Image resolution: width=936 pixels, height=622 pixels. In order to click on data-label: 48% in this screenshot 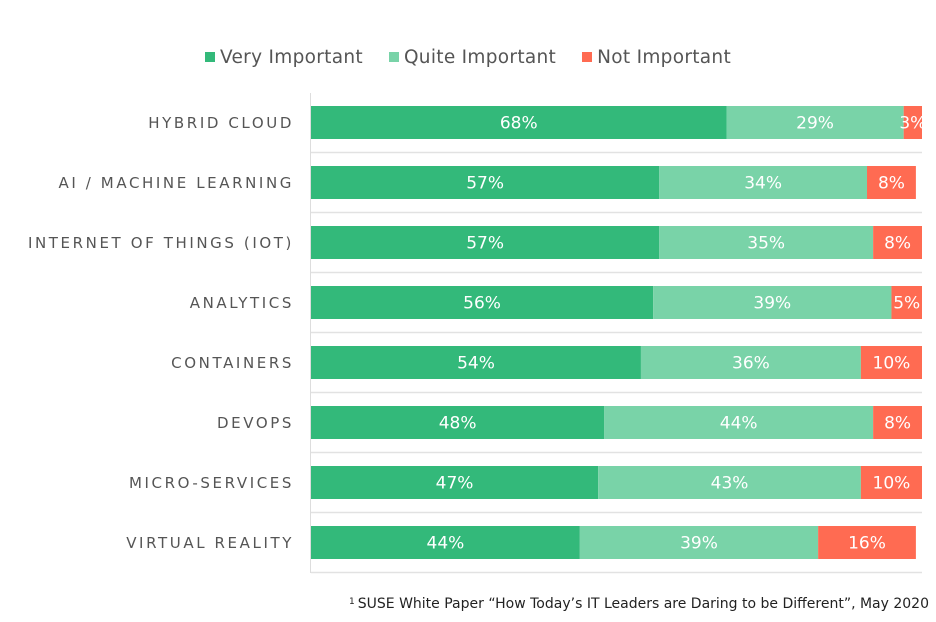, I will do `click(458, 424)`.